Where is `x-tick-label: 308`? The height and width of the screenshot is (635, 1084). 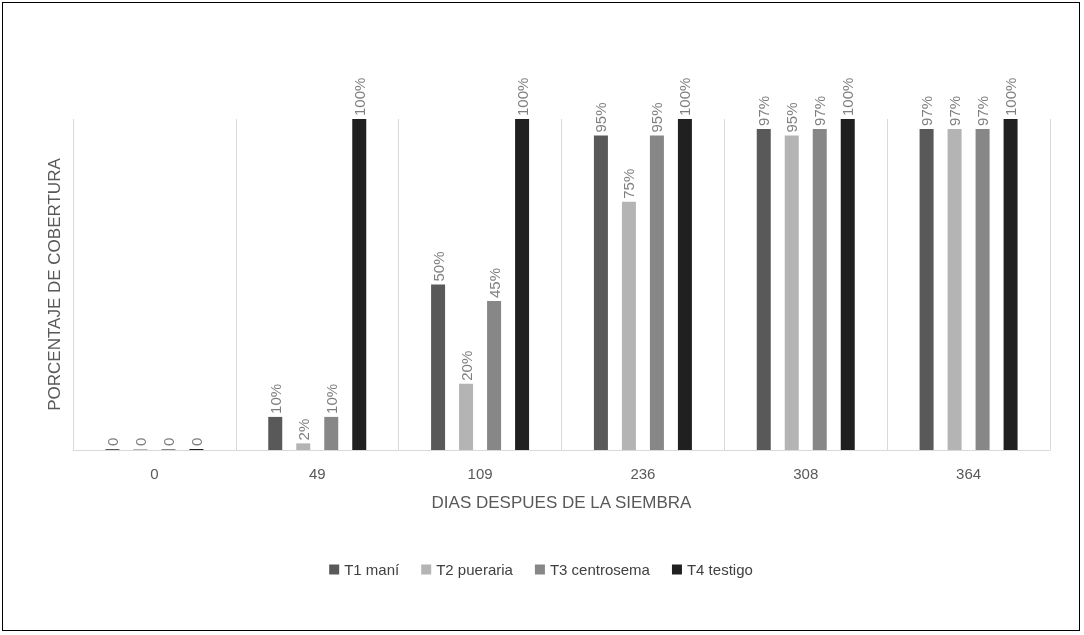 x-tick-label: 308 is located at coordinates (806, 473).